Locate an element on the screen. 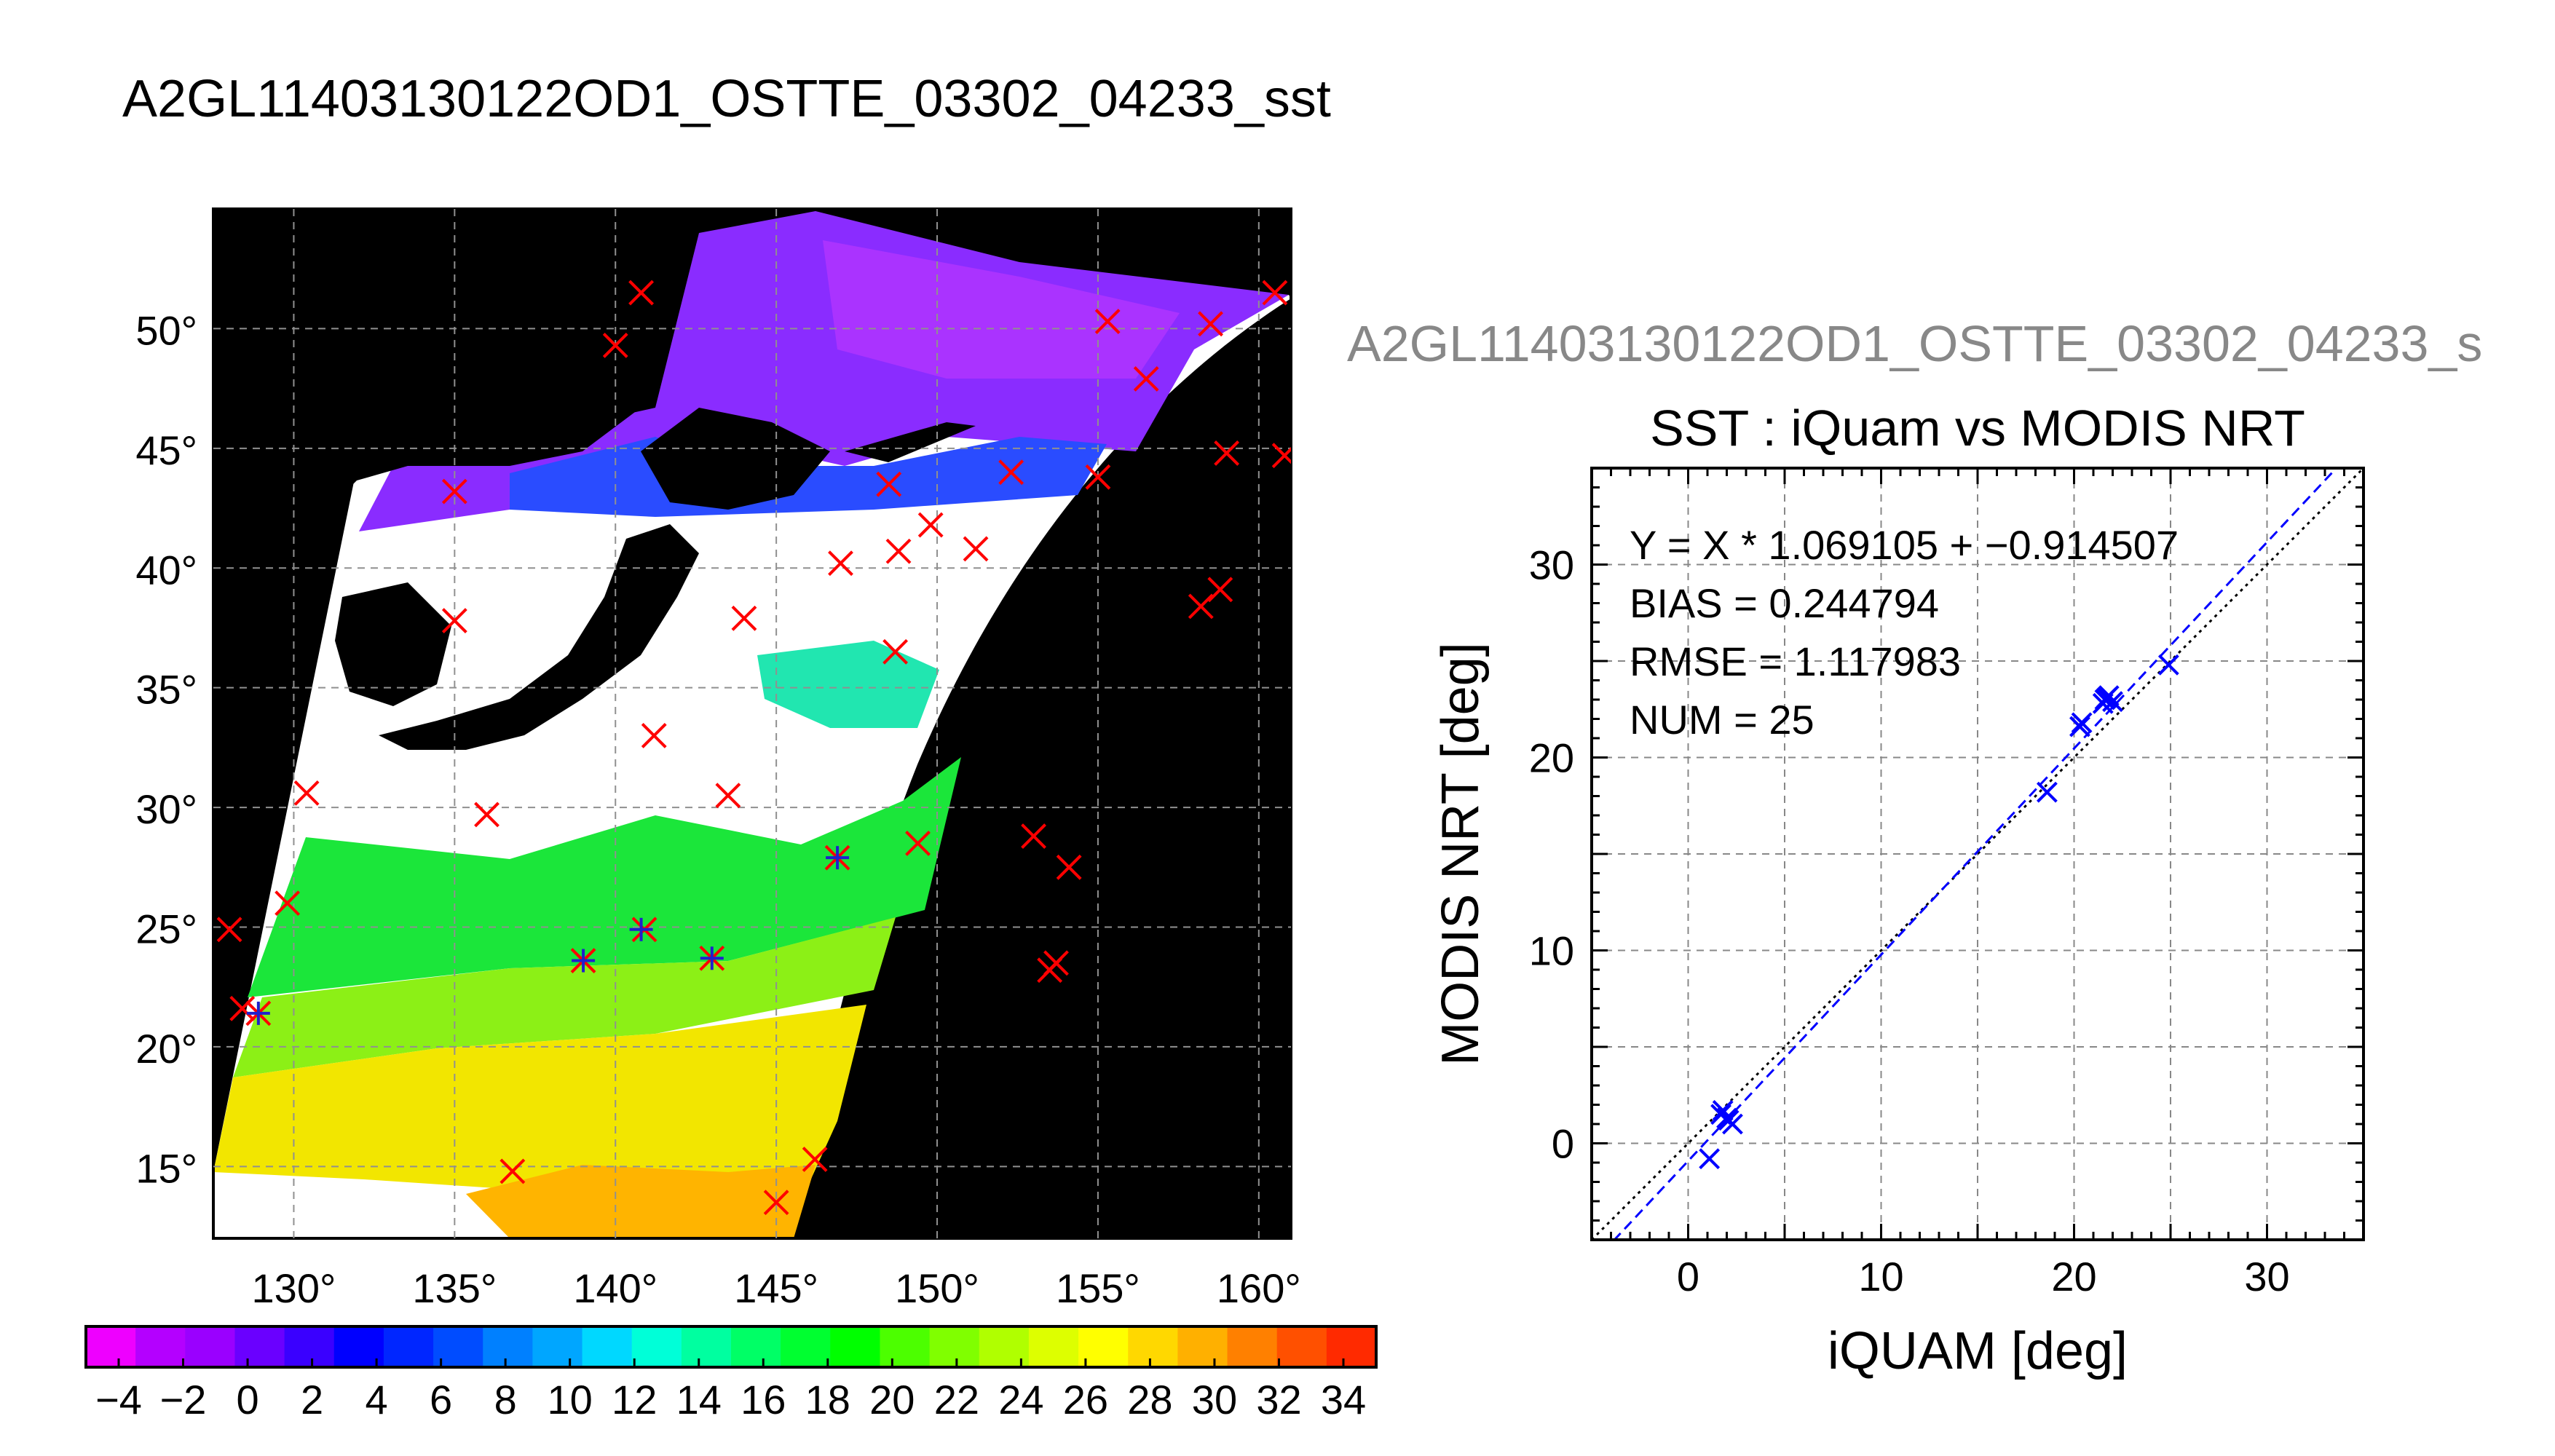  colorbar-tick-label: 24 is located at coordinates (1020, 1400).